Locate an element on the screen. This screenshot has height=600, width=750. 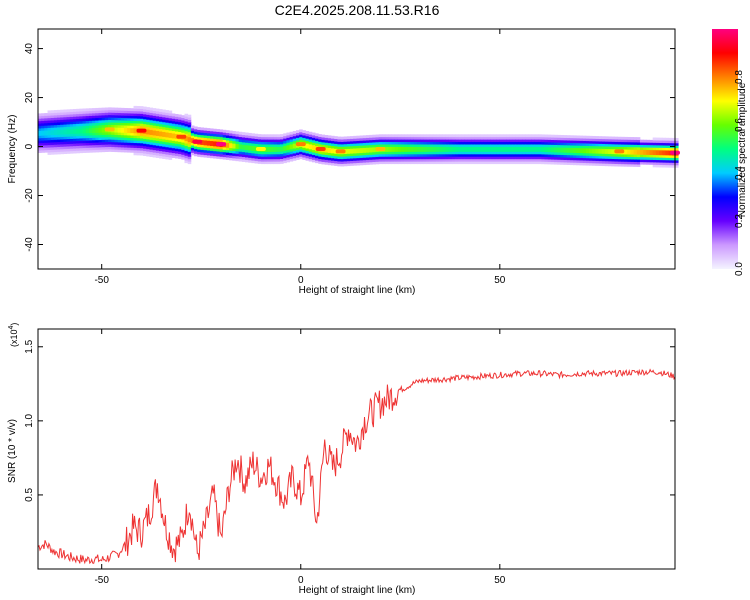
snr-x-axis-label: Height of straight line (km) is located at coordinates (357, 590).